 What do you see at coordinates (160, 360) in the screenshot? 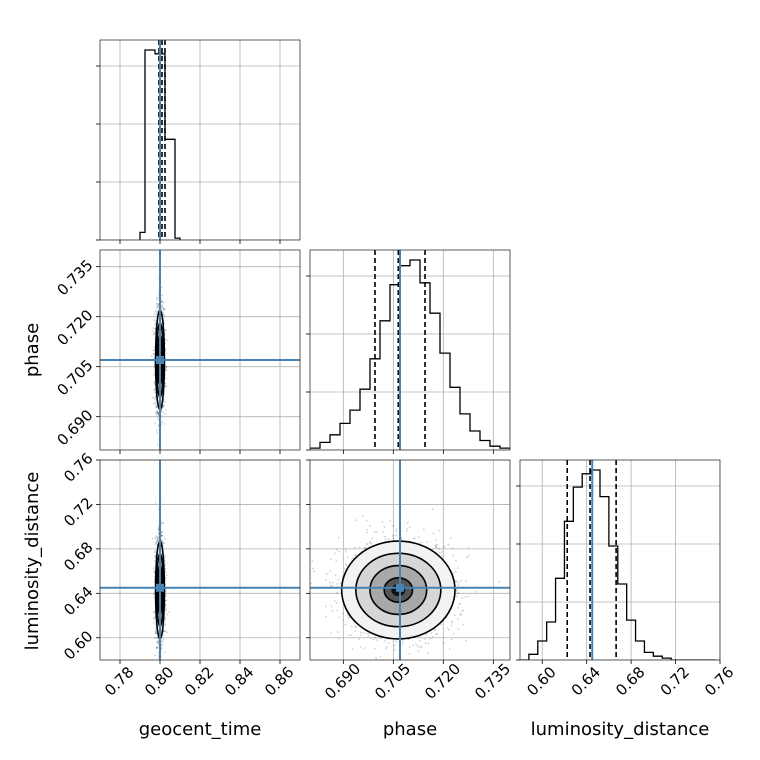
I see `truth-marker` at bounding box center [160, 360].